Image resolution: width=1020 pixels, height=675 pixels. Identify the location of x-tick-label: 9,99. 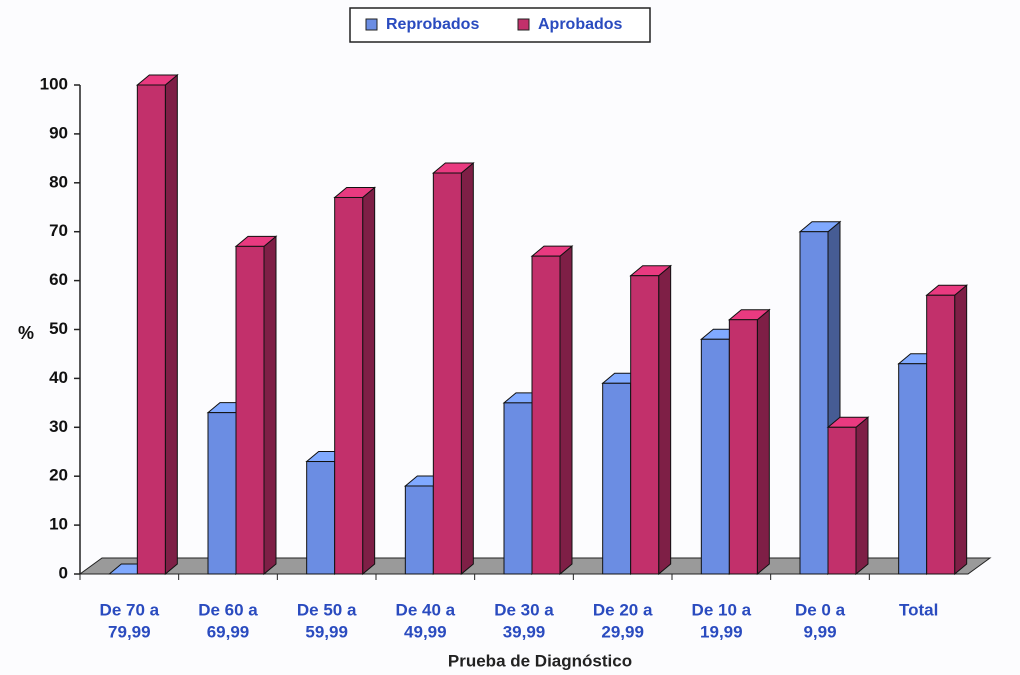
(819, 631).